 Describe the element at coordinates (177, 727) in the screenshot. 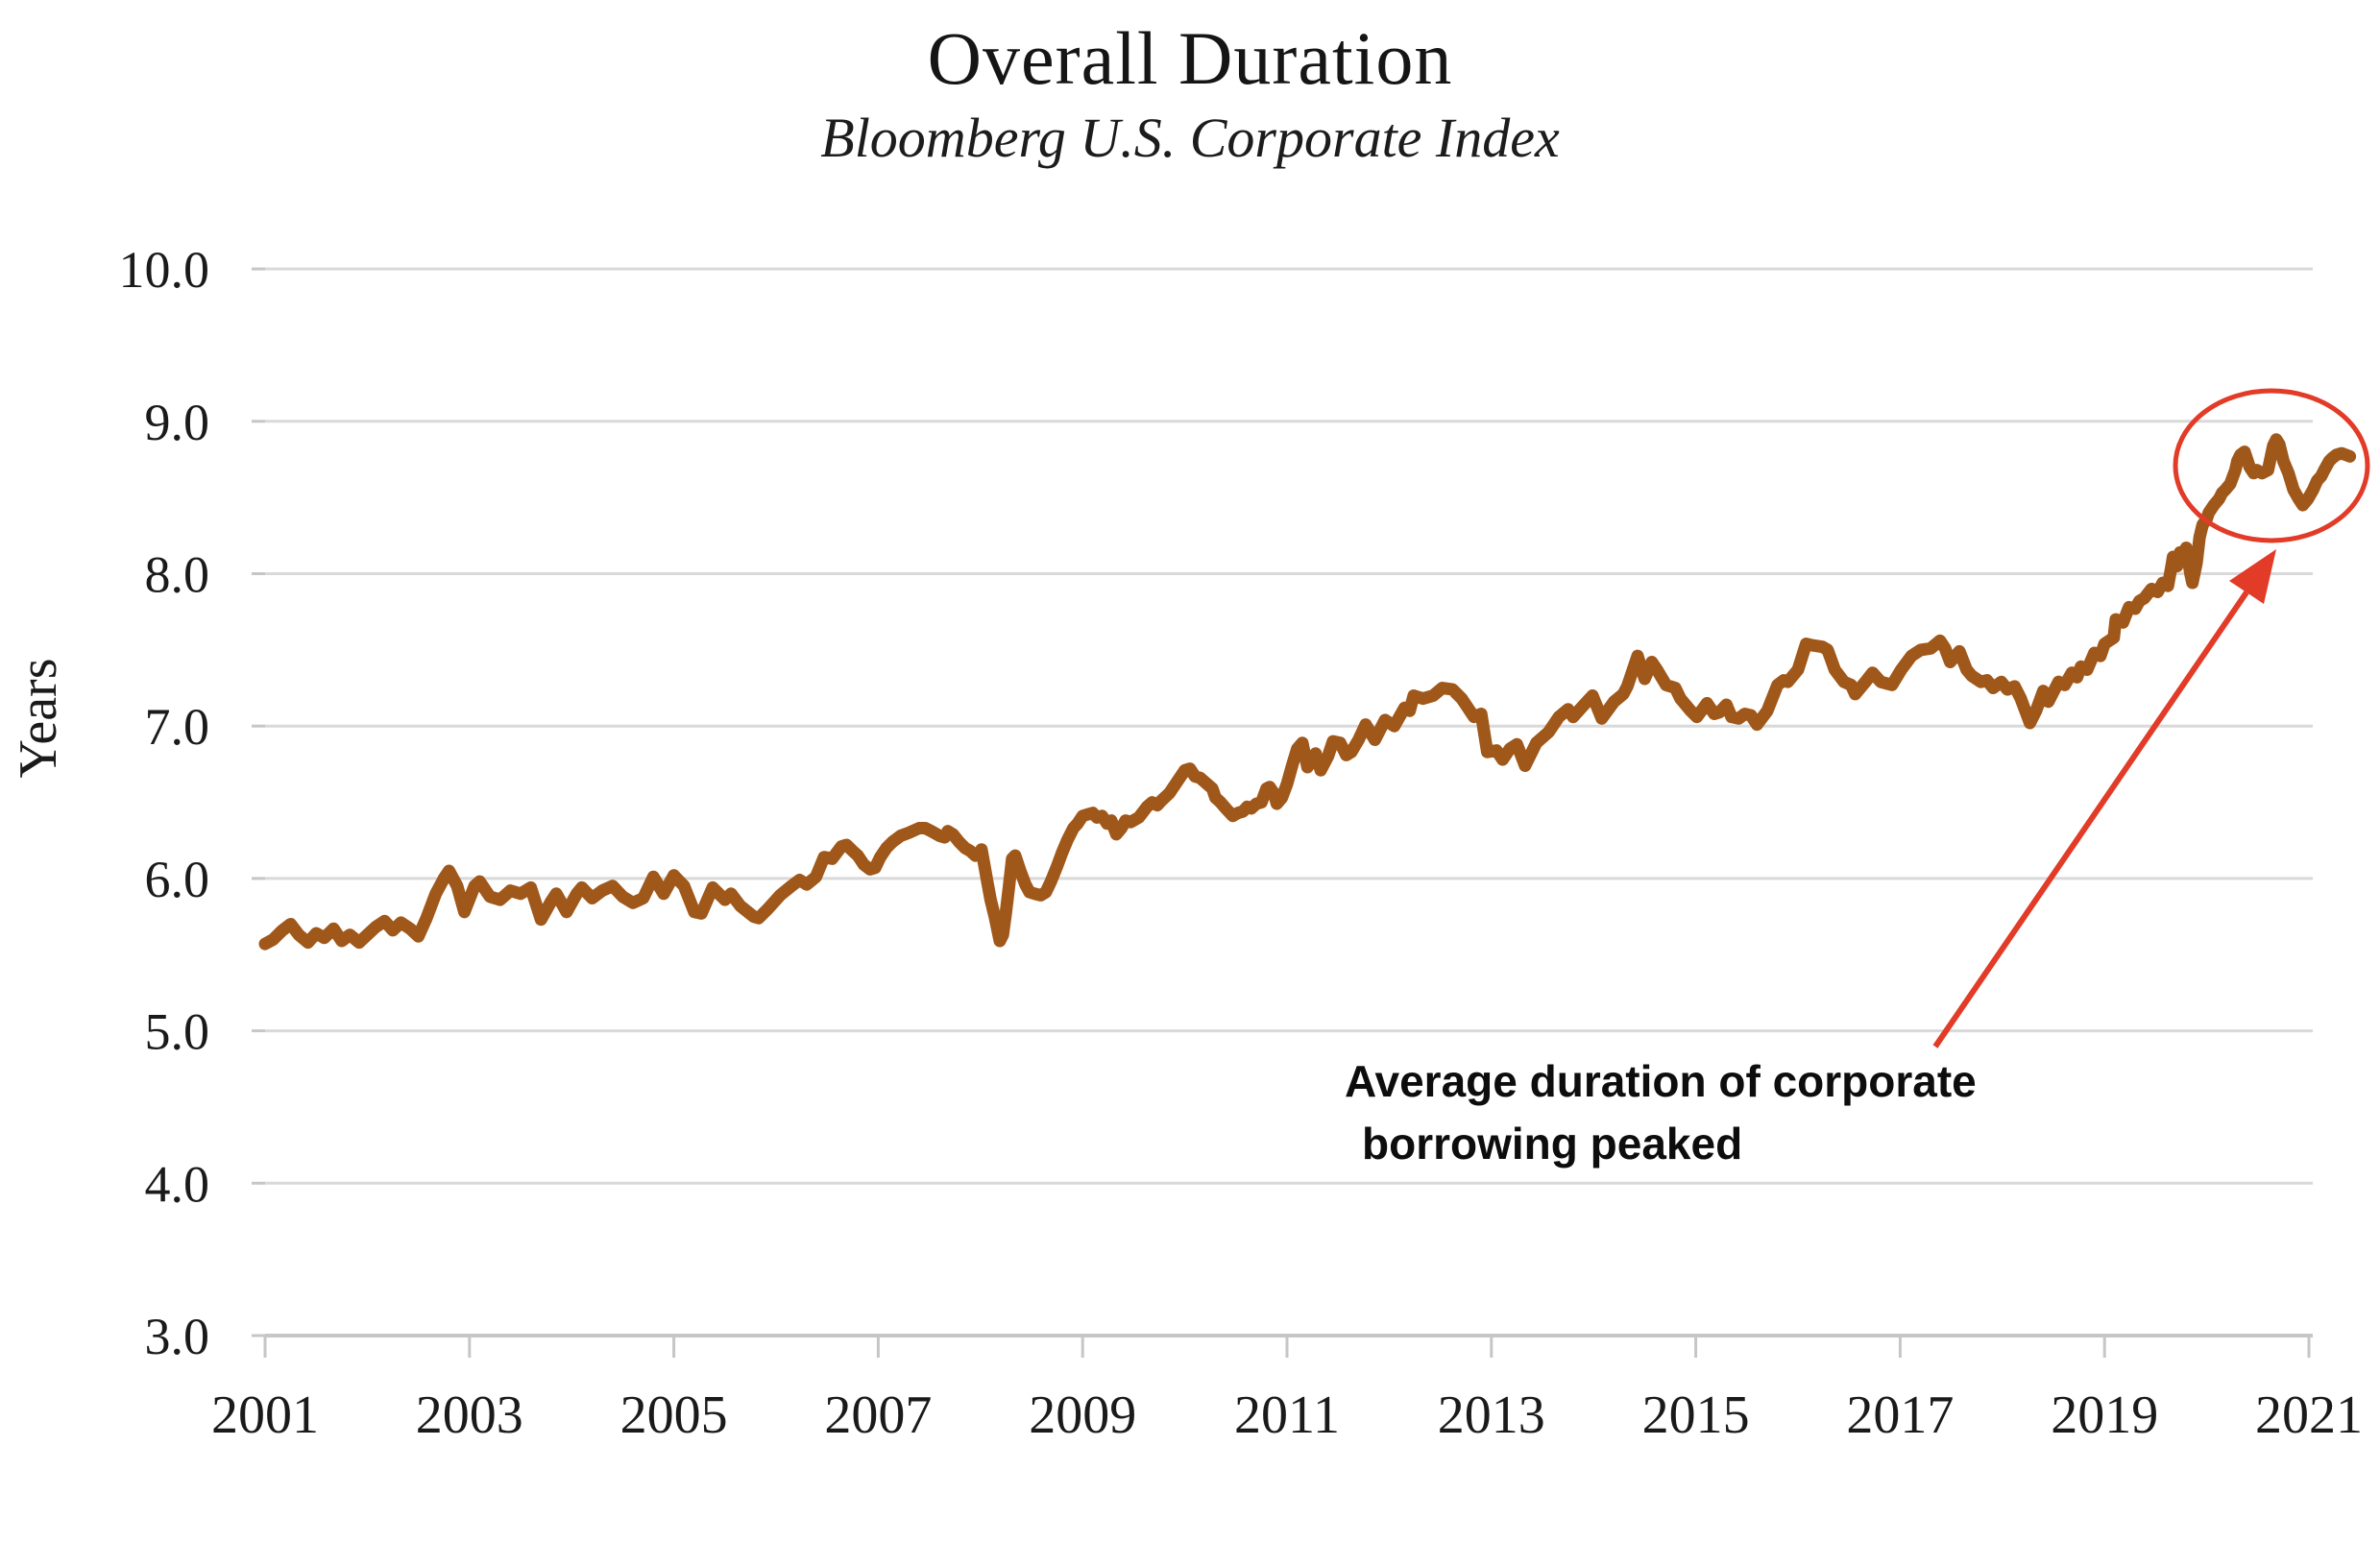

I see `y-tick-label: 7.0` at that location.